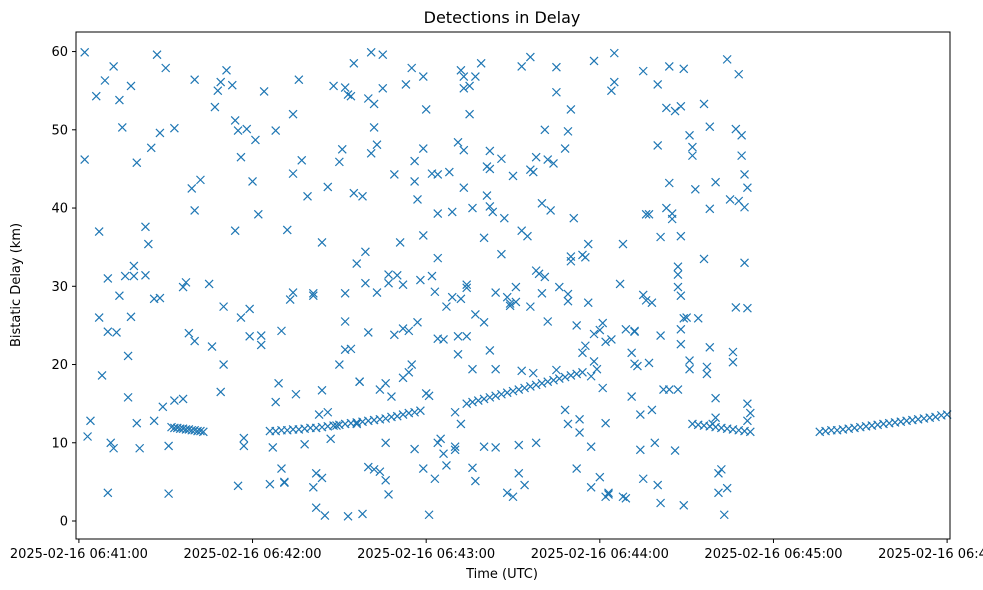 This screenshot has width=983, height=590. Describe the element at coordinates (502, 17) in the screenshot. I see `chart-title: Detections in Delay` at that location.